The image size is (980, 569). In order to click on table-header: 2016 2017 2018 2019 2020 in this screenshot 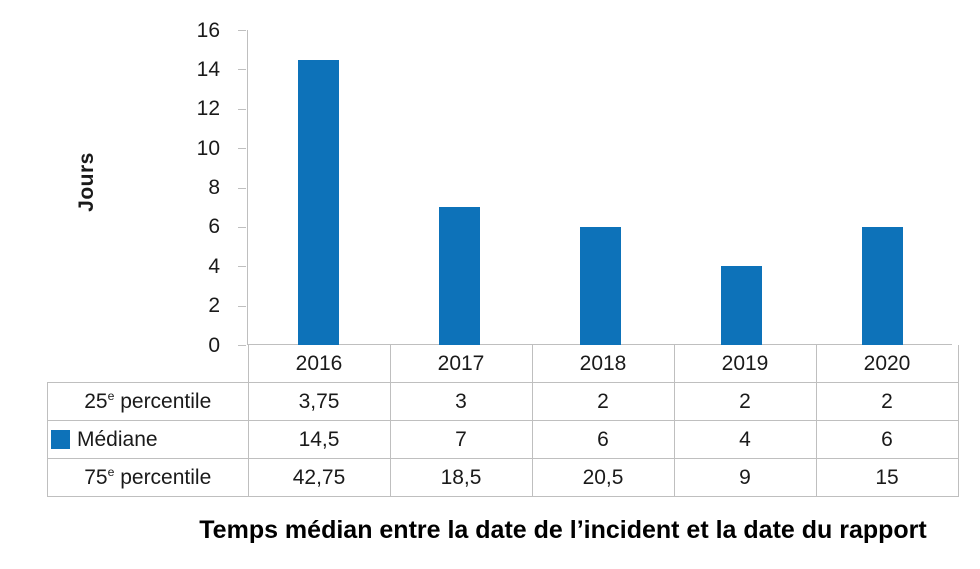, I will do `click(503, 364)`.